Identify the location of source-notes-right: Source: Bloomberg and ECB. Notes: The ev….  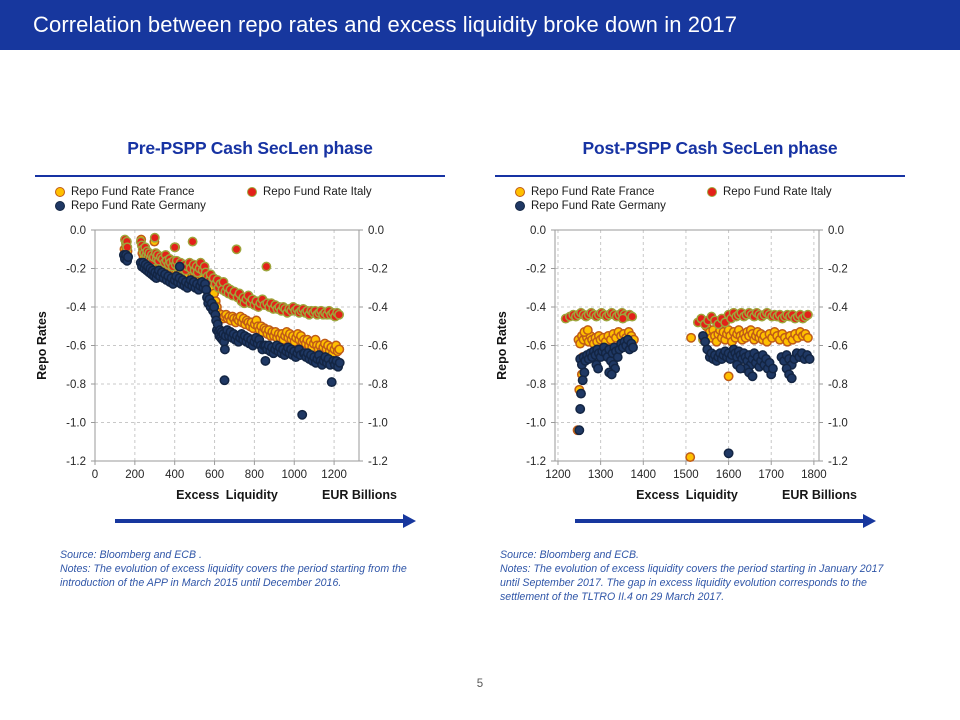
(692, 576).